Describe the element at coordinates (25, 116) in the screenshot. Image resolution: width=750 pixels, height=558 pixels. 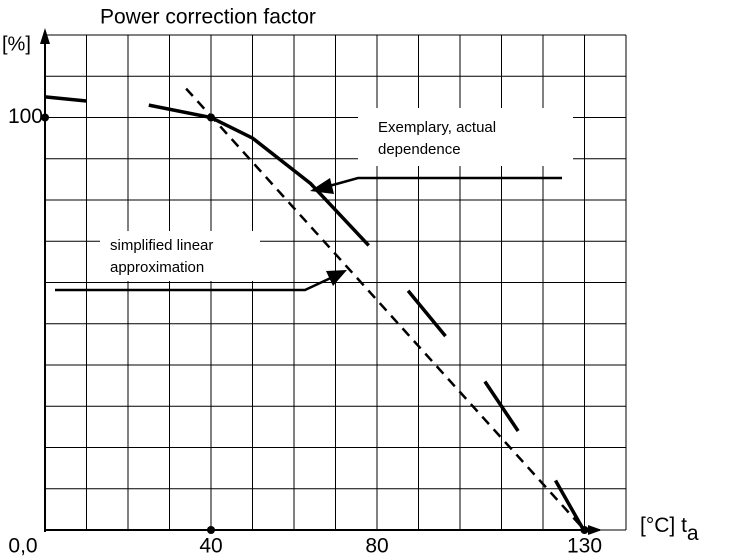
I see `y-tick-label: 100` at that location.